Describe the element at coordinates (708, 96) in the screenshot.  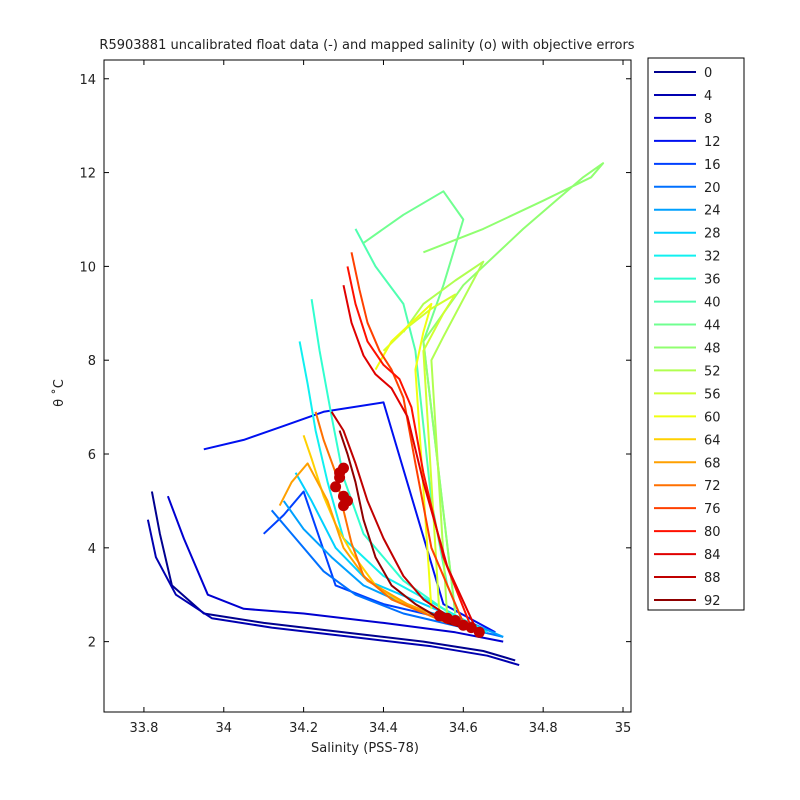
I see `legend-label: 4` at that location.